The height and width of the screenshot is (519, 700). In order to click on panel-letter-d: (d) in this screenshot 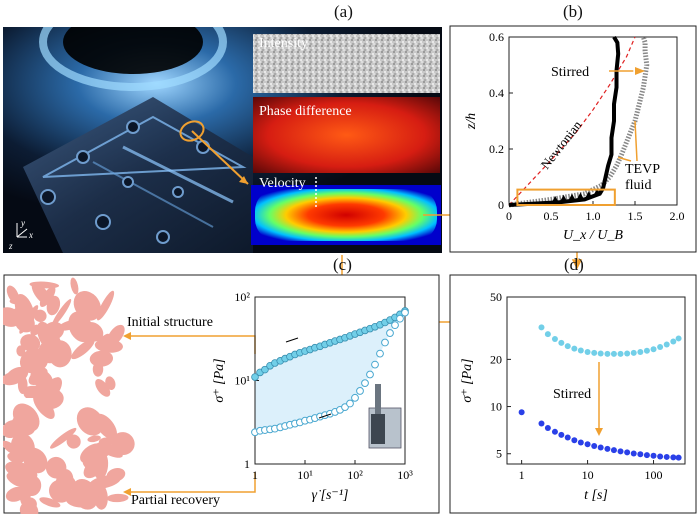, I will do `click(574, 264)`.